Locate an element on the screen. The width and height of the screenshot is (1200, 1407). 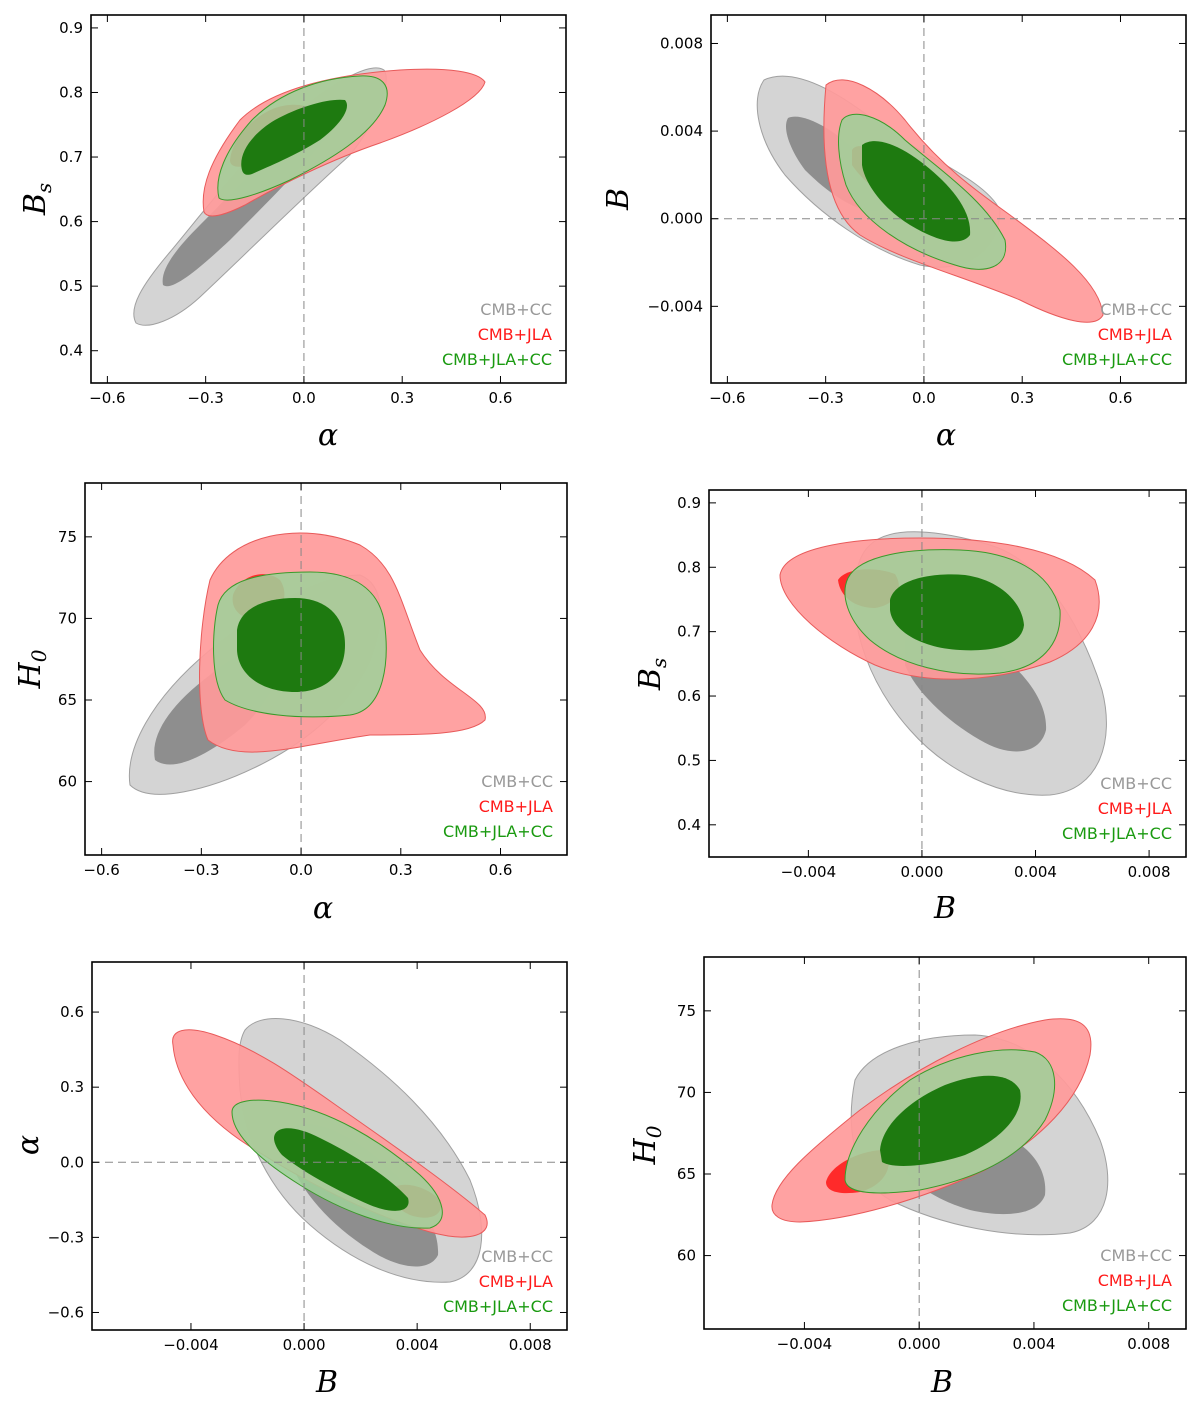
y-tick-label: 0.008 is located at coordinates (681, 43).